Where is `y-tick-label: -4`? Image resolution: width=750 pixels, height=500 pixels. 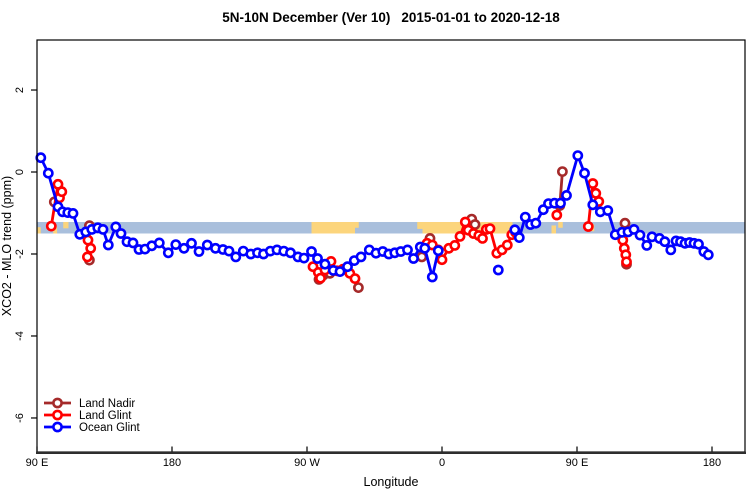
y-tick-label: -4 is located at coordinates (20, 336).